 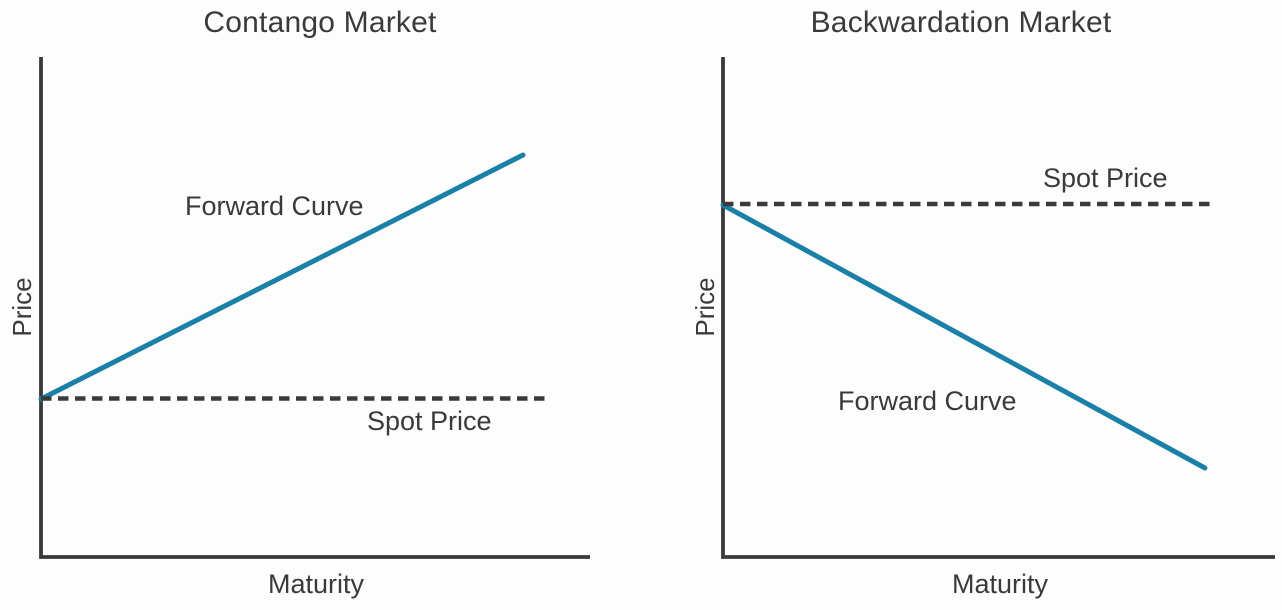 I want to click on contango-chart-title: Contango Market, so click(x=320, y=22).